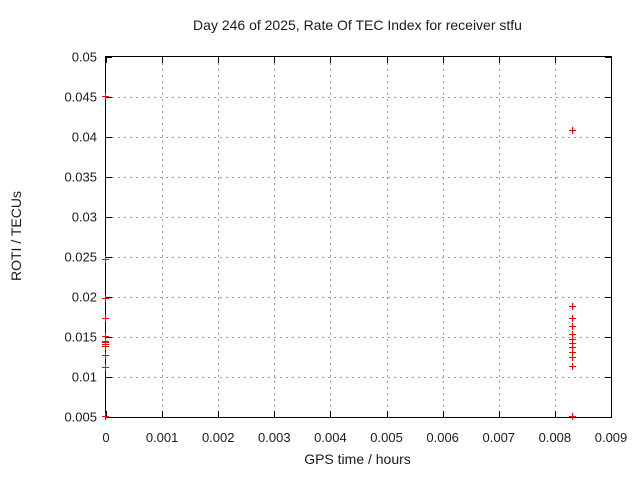  Describe the element at coordinates (80, 97) in the screenshot. I see `y-tick-label: 0.045` at that location.